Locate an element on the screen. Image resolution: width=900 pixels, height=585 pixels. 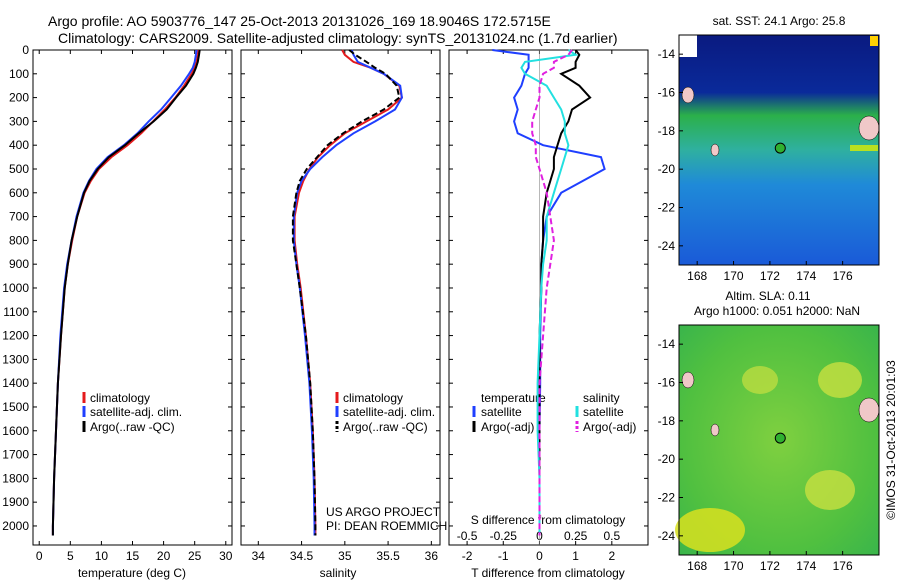
depth-tick-label: 200 is located at coordinates (19, 98).